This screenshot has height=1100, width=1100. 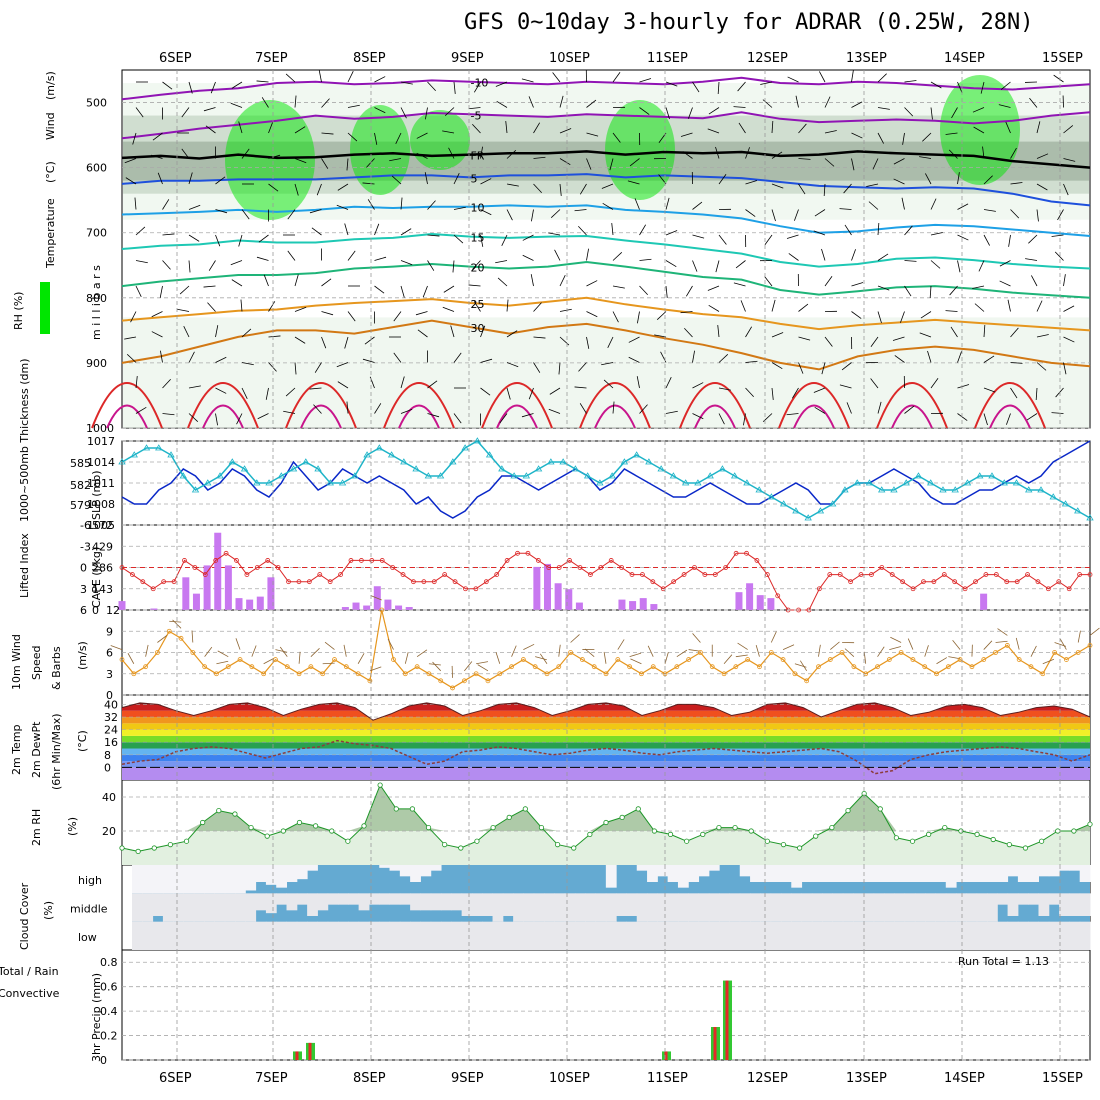 What do you see at coordinates (440, 140) in the screenshot?
I see `rh-moist-patch` at bounding box center [440, 140].